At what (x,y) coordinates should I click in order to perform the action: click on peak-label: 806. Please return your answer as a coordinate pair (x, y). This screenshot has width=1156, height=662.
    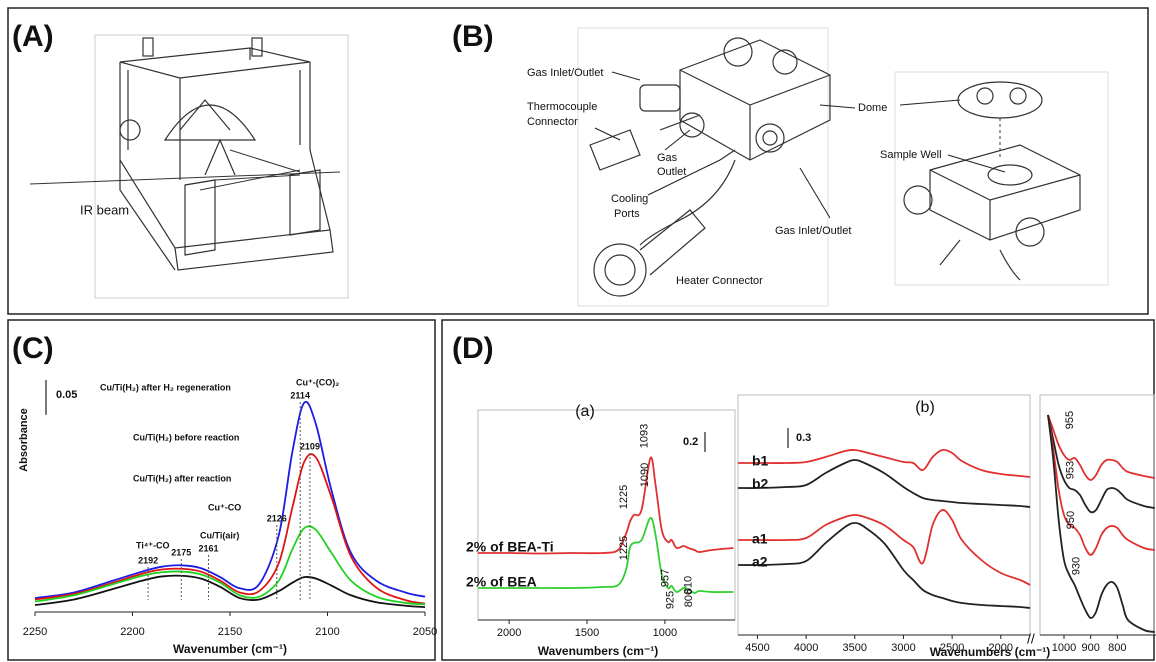
    Looking at the image, I should click on (689, 598).